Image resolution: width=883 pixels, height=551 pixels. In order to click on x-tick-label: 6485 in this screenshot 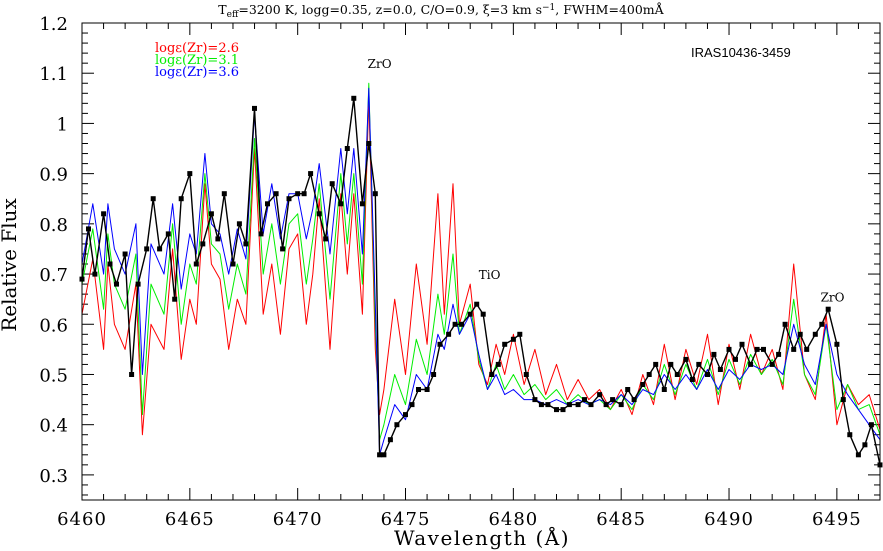, I will do `click(621, 519)`.